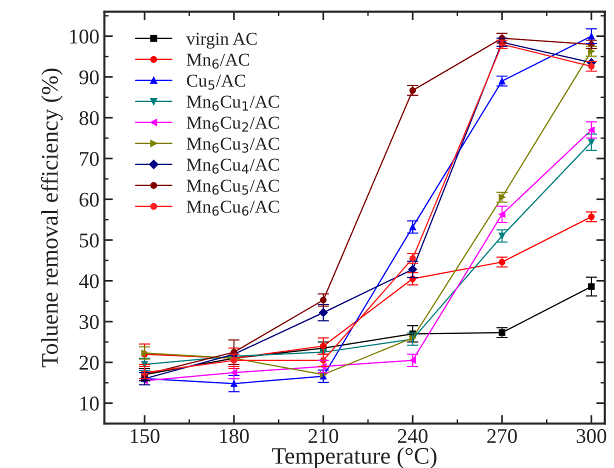 This screenshot has width=614, height=468. What do you see at coordinates (89, 322) in the screenshot?
I see `y-tick-label: 30` at bounding box center [89, 322].